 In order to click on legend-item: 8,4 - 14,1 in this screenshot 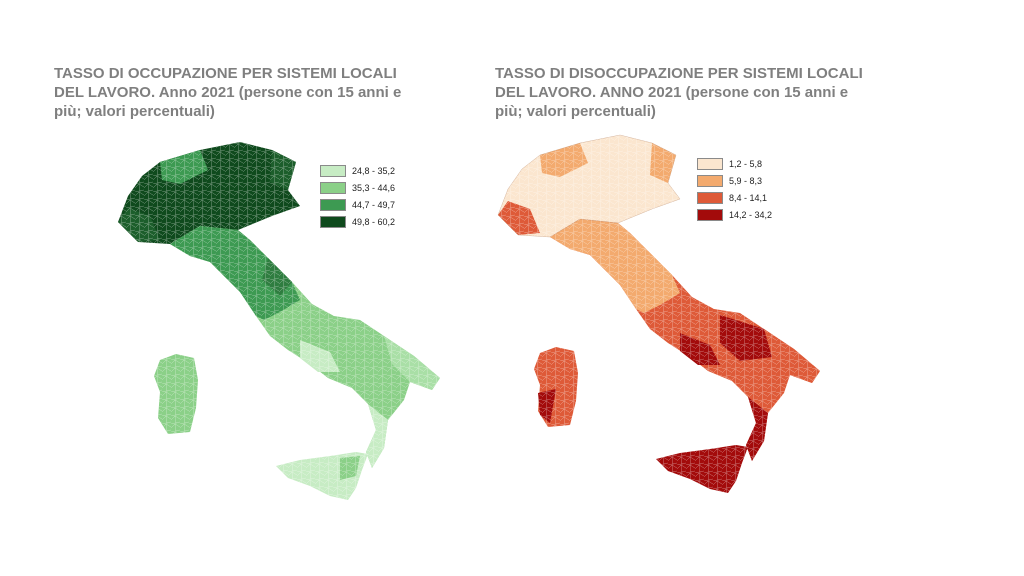, I will do `click(734, 198)`.